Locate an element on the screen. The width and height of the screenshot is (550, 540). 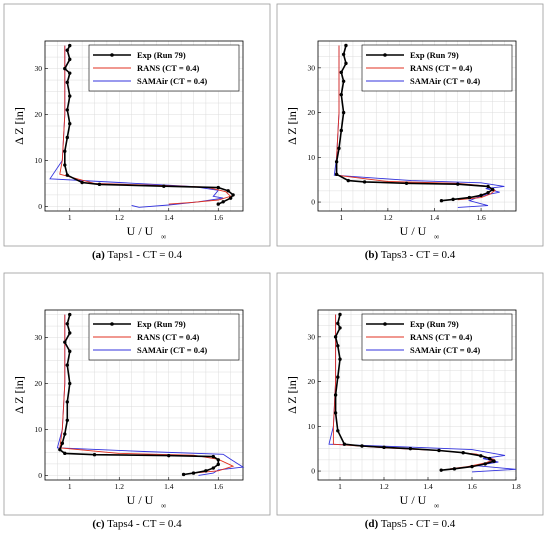
caption-text-b: Taps3 - CT = 0.4 is located at coordinates (418, 255).